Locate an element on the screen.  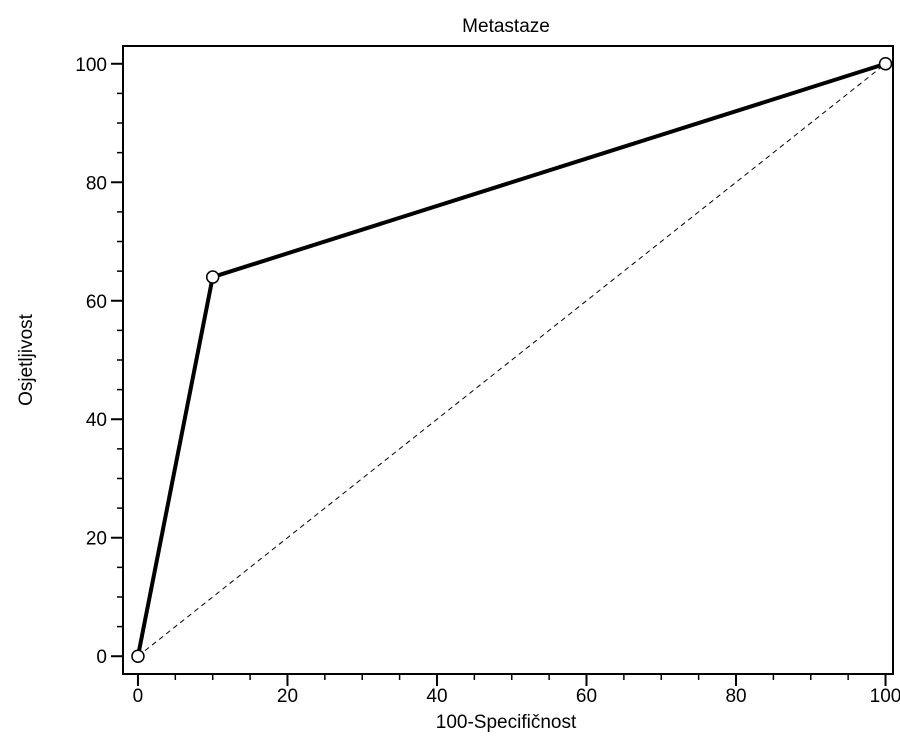
x-tick-label: 0 is located at coordinates (138, 696).